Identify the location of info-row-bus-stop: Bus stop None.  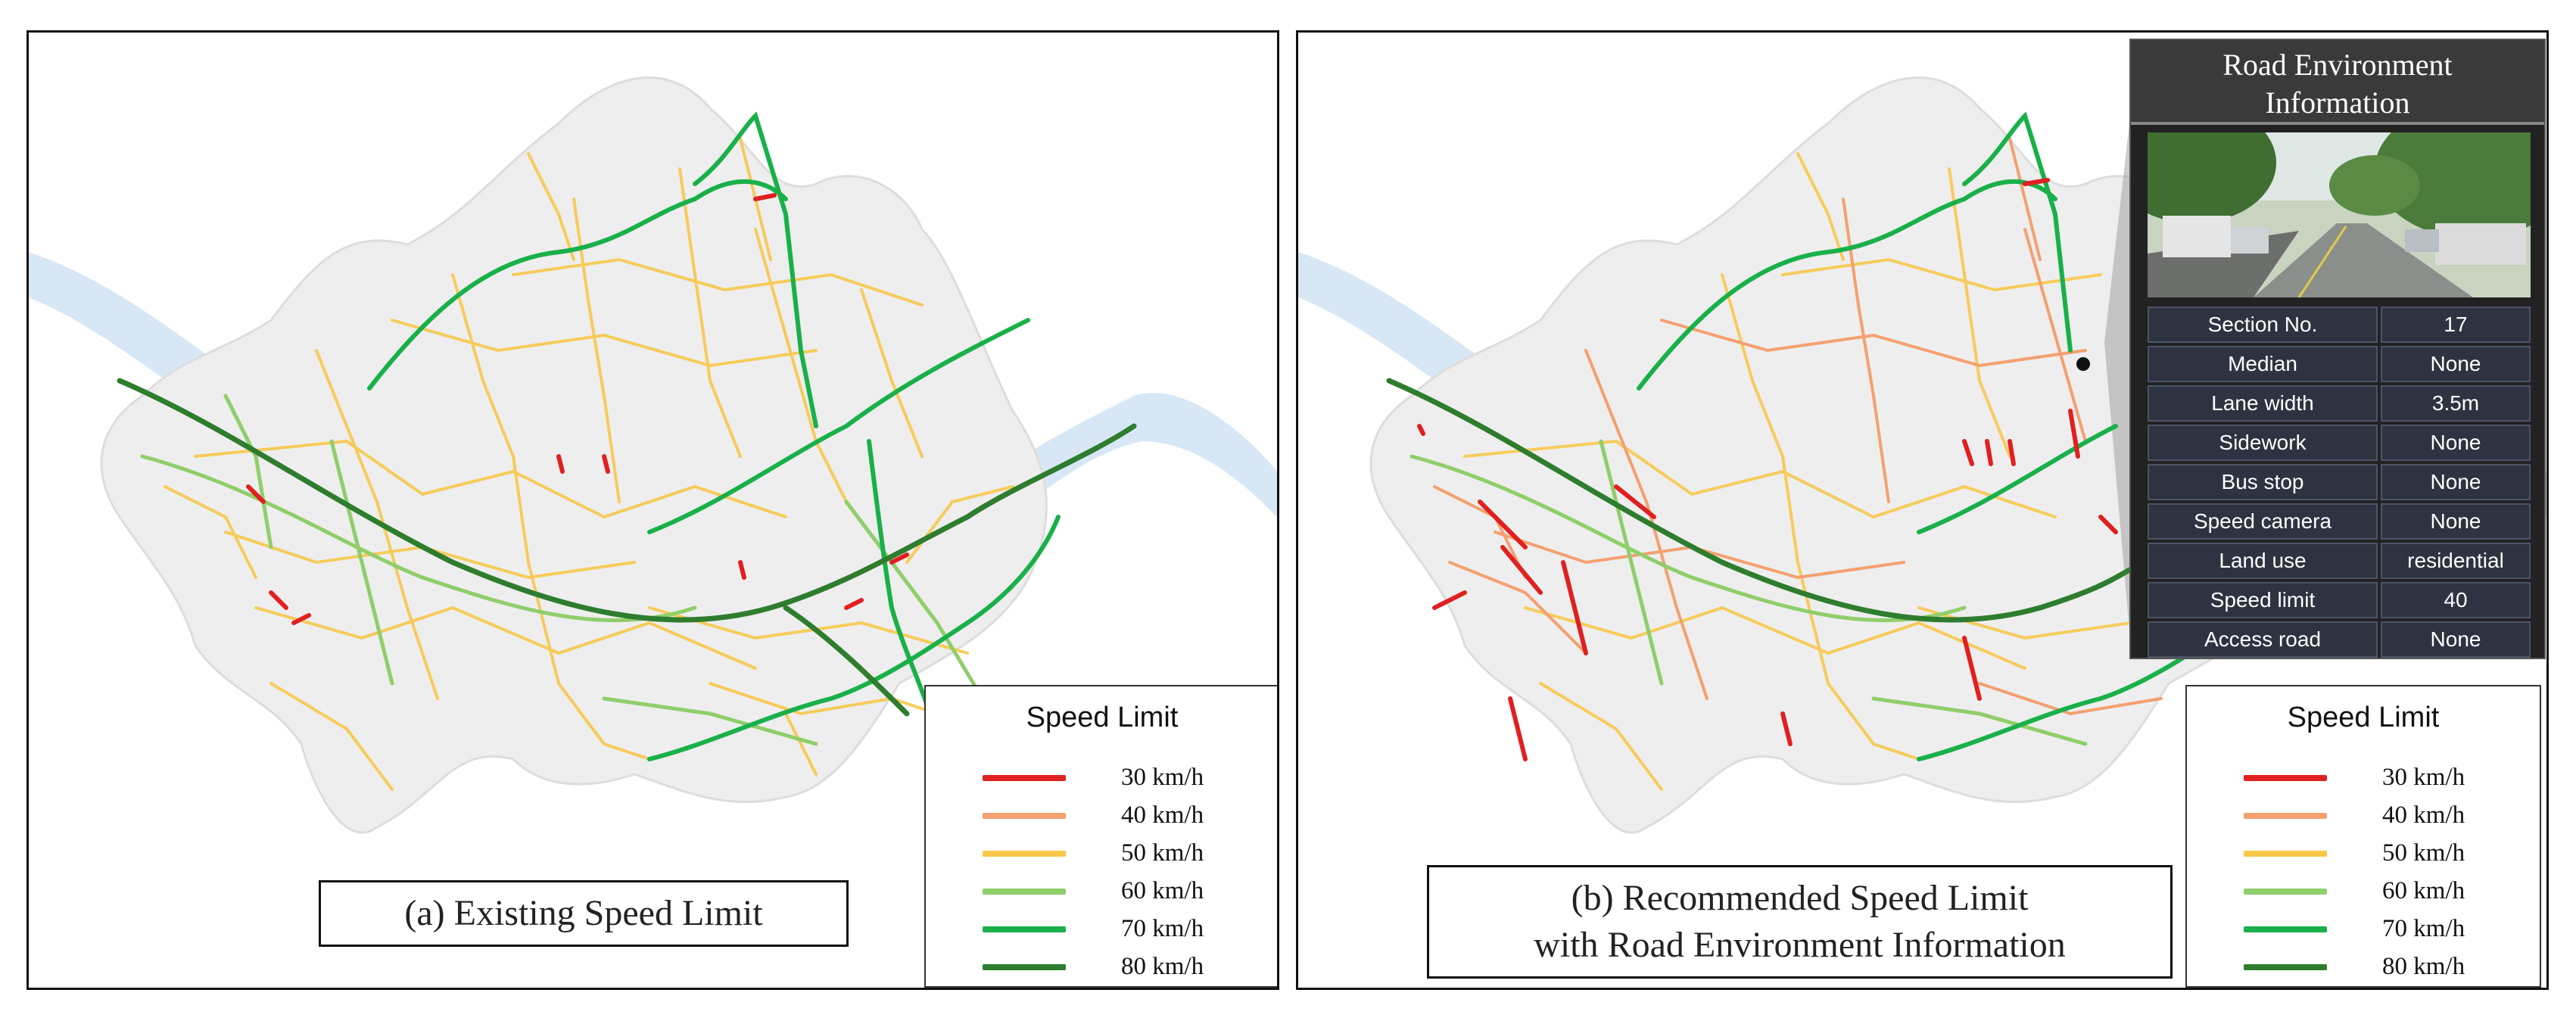
(2339, 482).